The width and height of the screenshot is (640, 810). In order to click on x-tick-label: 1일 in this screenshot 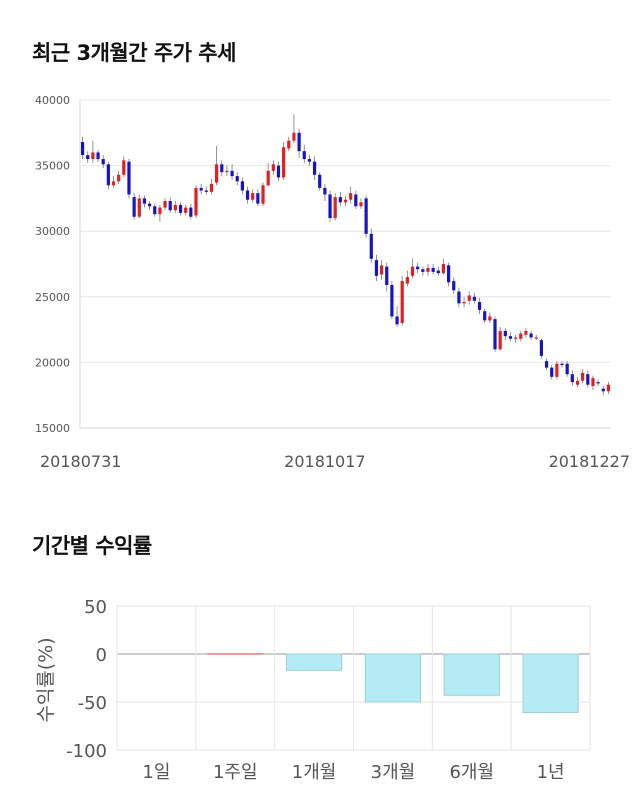, I will do `click(156, 772)`.